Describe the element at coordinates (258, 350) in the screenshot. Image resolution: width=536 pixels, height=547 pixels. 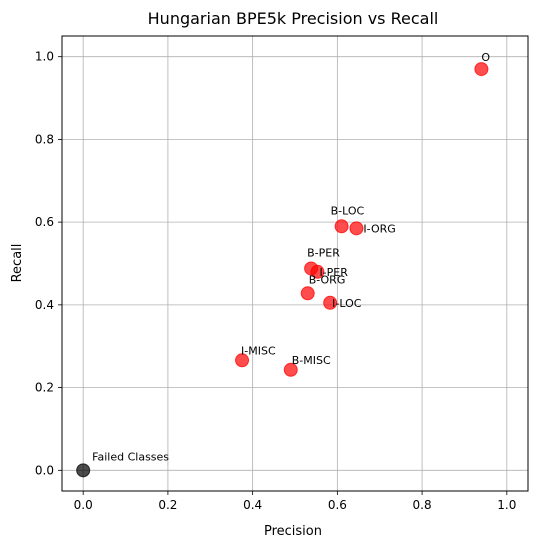
I see `point-label: I-MISC` at that location.